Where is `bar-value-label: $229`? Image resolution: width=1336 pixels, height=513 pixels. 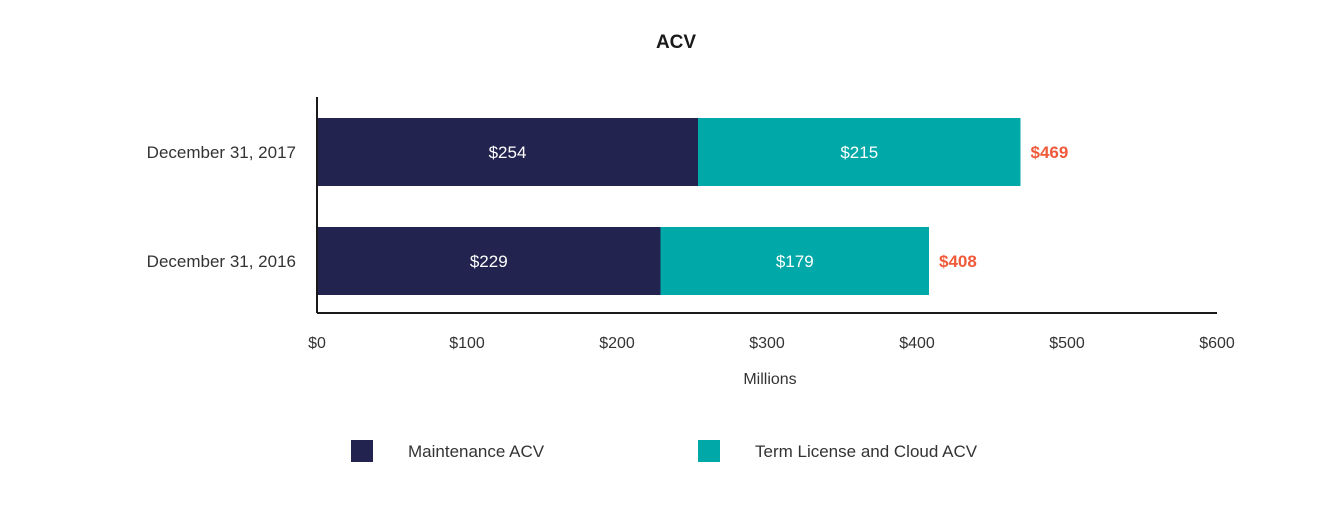
bar-value-label: $229 is located at coordinates (489, 261).